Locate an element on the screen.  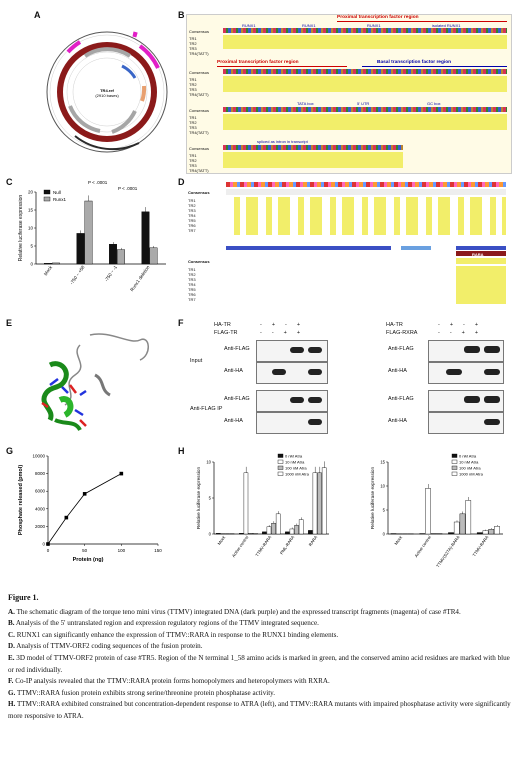
figure-title: Figure 1. is located at coordinates (23, 597).